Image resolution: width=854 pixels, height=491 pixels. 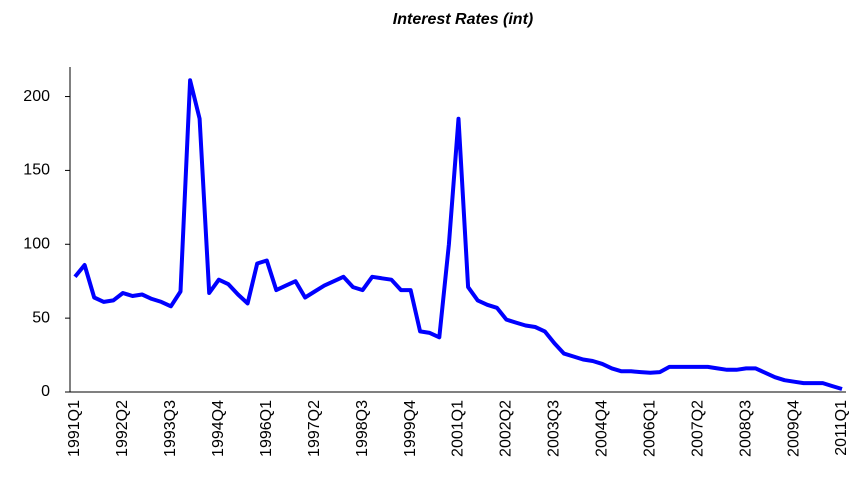 I want to click on x-tick-label: 1999Q4, so click(x=410, y=428).